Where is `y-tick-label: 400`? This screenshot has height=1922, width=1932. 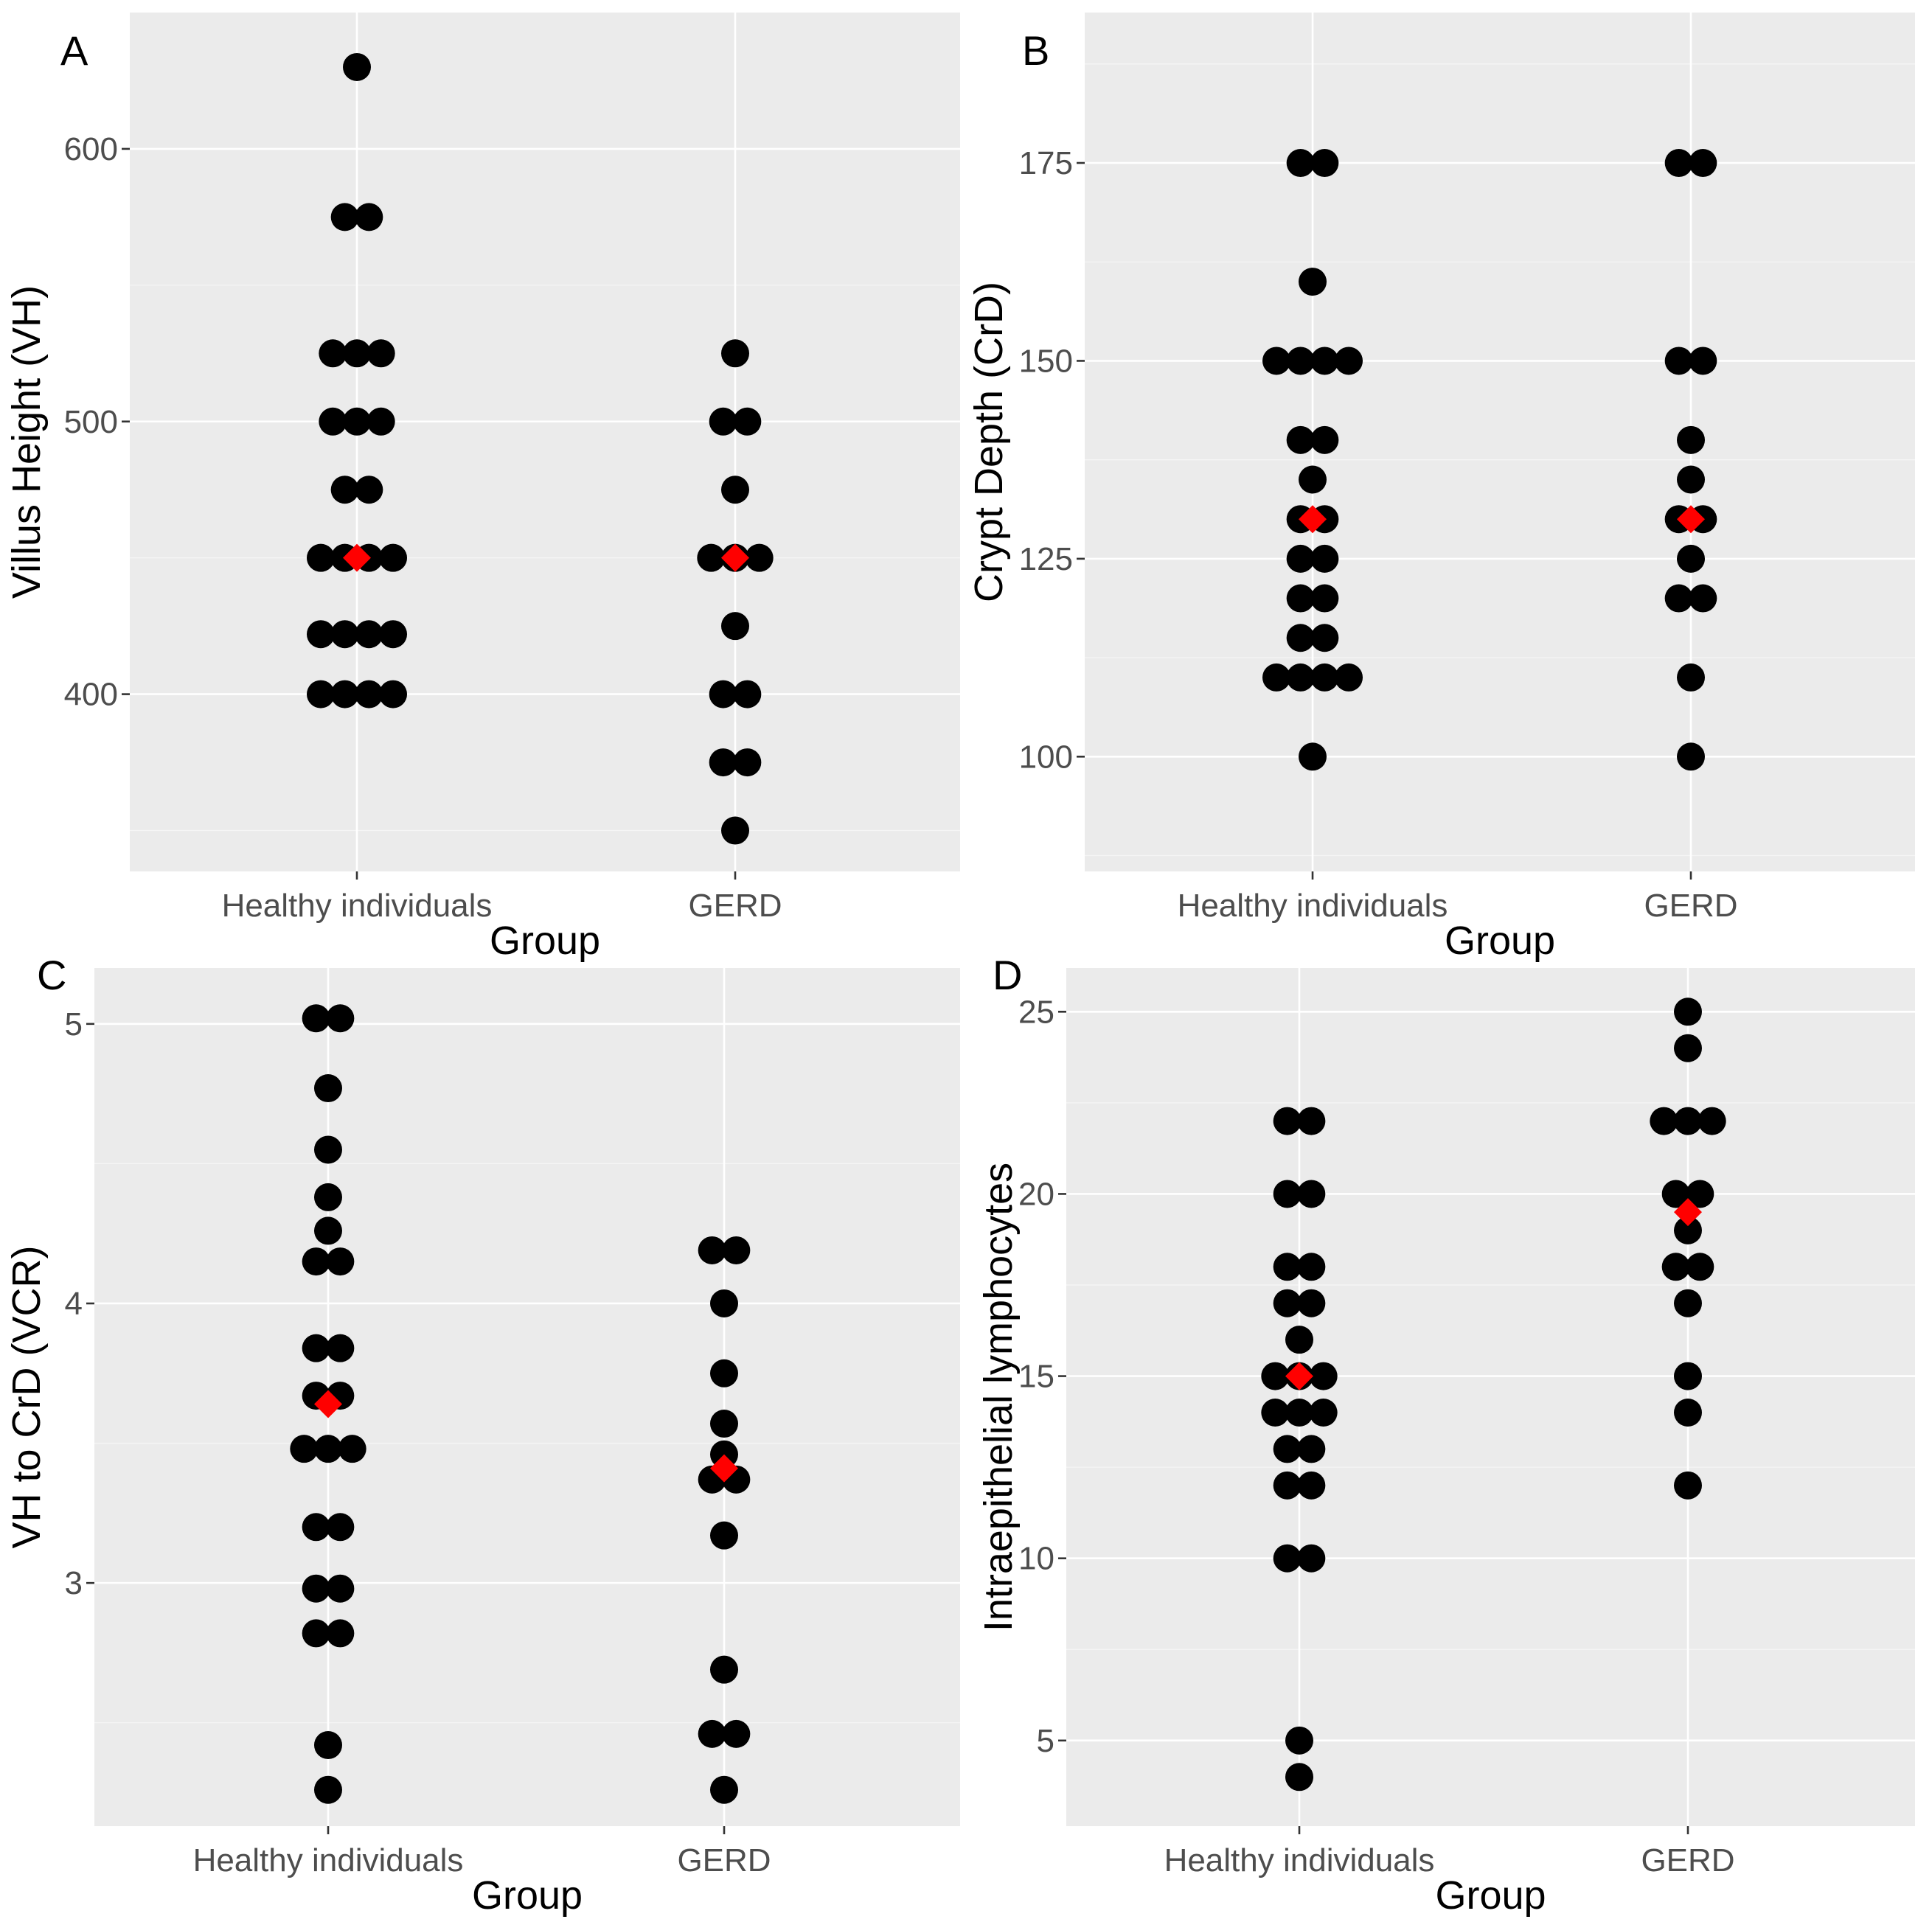
y-tick-label: 400 is located at coordinates (91, 695).